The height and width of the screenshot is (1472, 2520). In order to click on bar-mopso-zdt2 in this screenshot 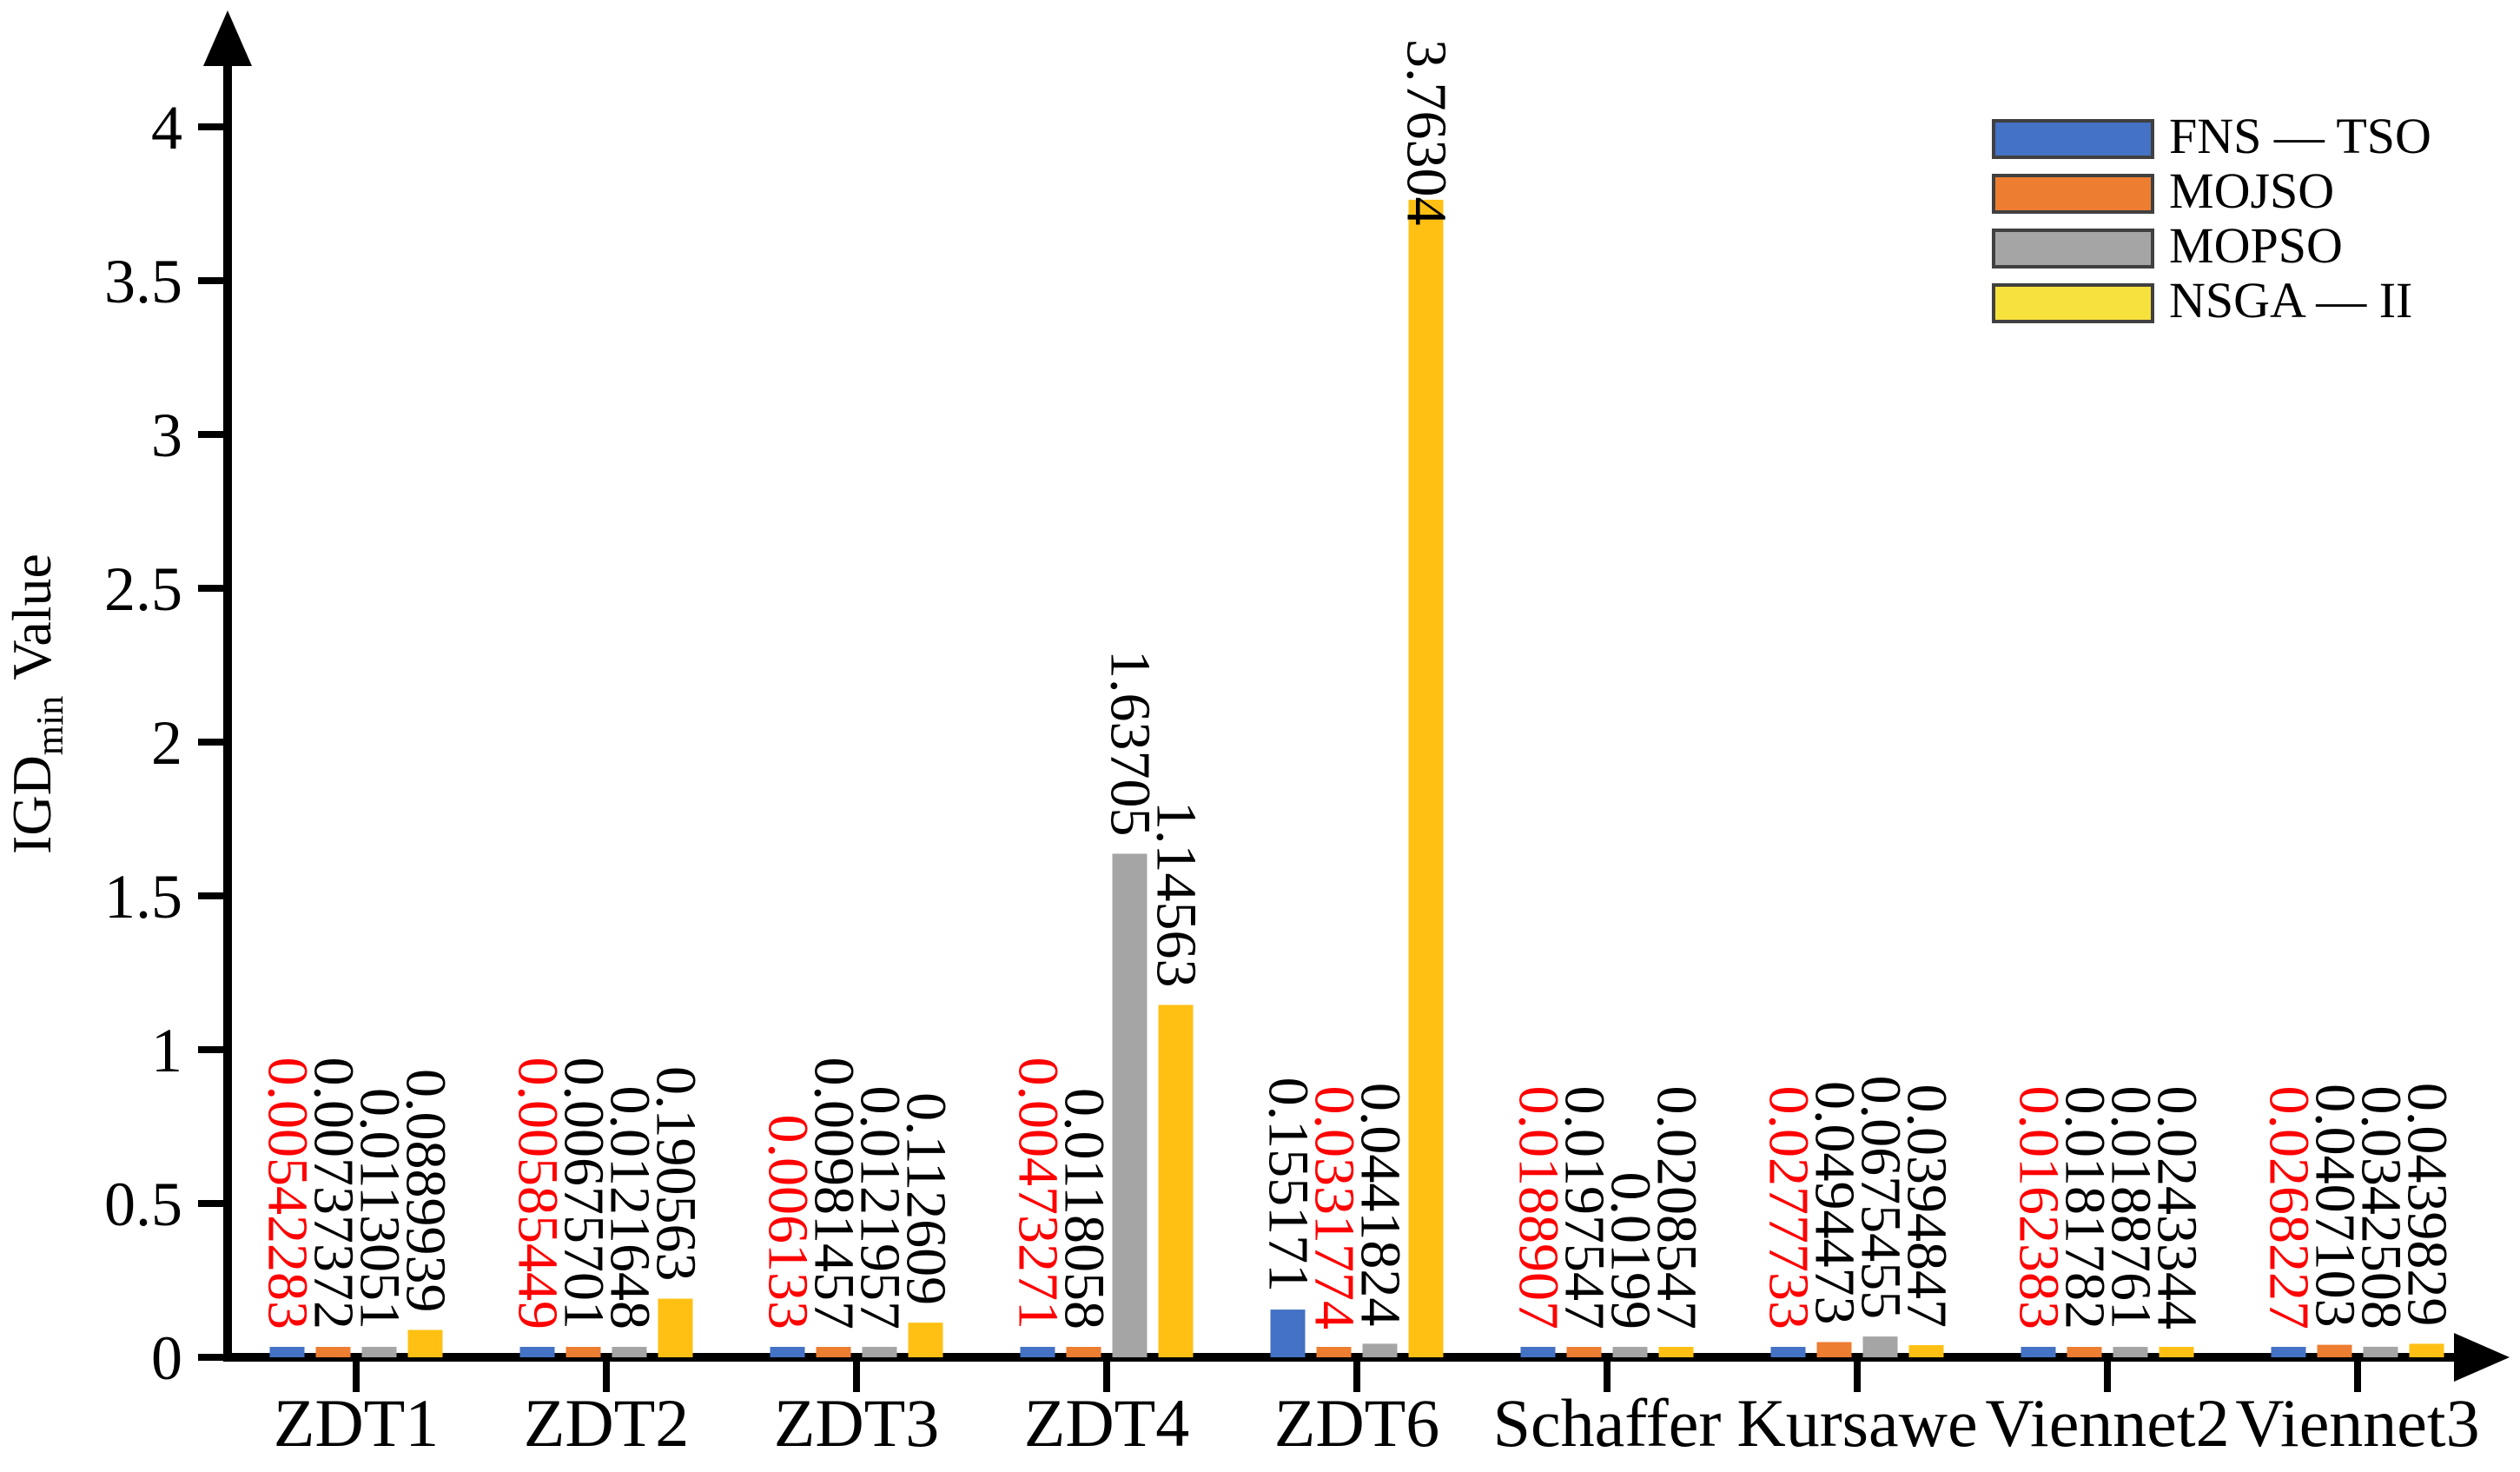, I will do `click(629, 1352)`.